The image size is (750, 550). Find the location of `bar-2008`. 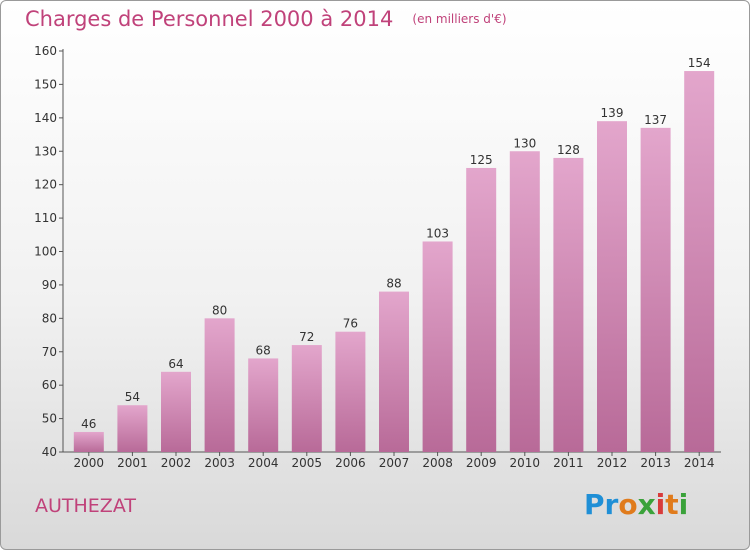

bar-2008 is located at coordinates (437, 346).